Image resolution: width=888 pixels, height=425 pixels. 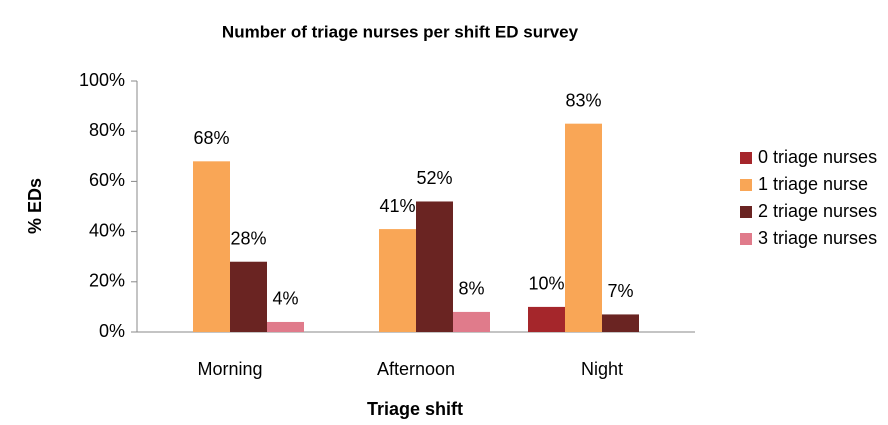 I want to click on data-label: 41%, so click(x=397, y=206).